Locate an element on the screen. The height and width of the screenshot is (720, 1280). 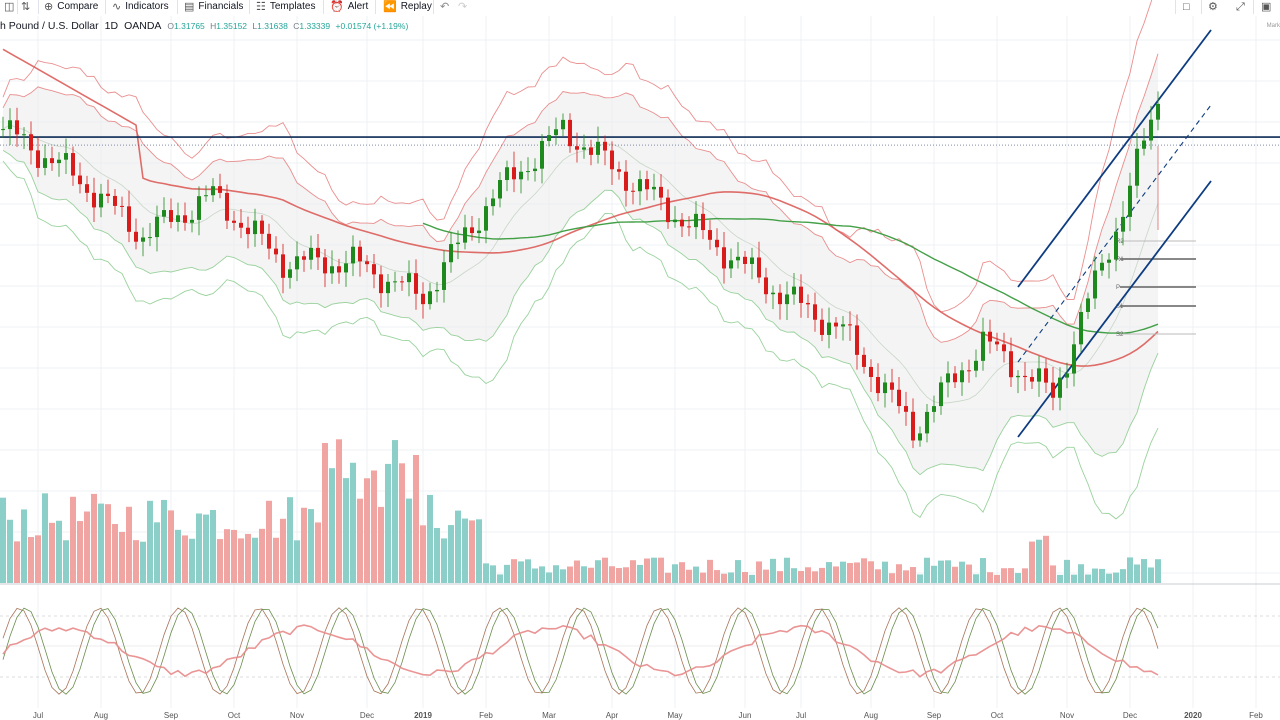
fullscreen-layout-button: □ is located at coordinates (1186, 7).